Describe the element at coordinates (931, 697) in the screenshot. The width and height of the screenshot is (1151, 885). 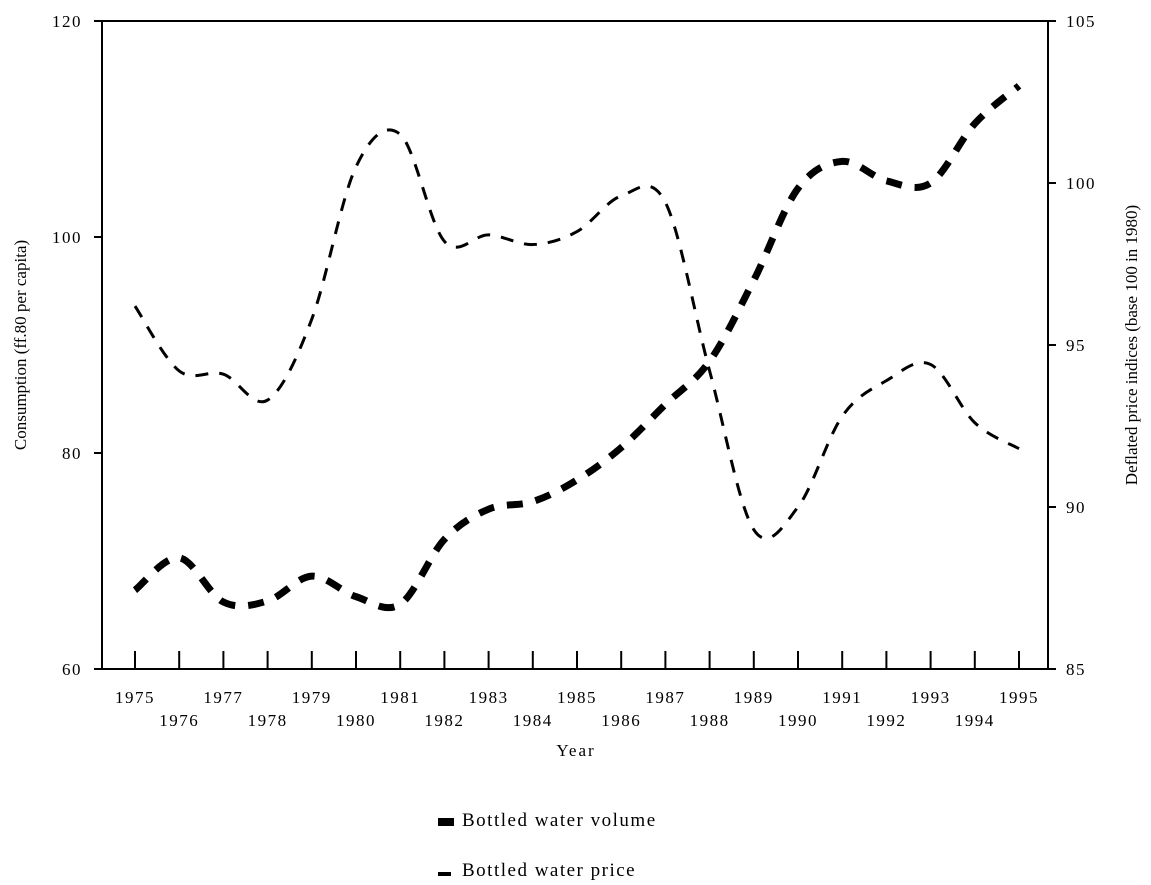
I see `x-tick-label-upper: 1993` at that location.